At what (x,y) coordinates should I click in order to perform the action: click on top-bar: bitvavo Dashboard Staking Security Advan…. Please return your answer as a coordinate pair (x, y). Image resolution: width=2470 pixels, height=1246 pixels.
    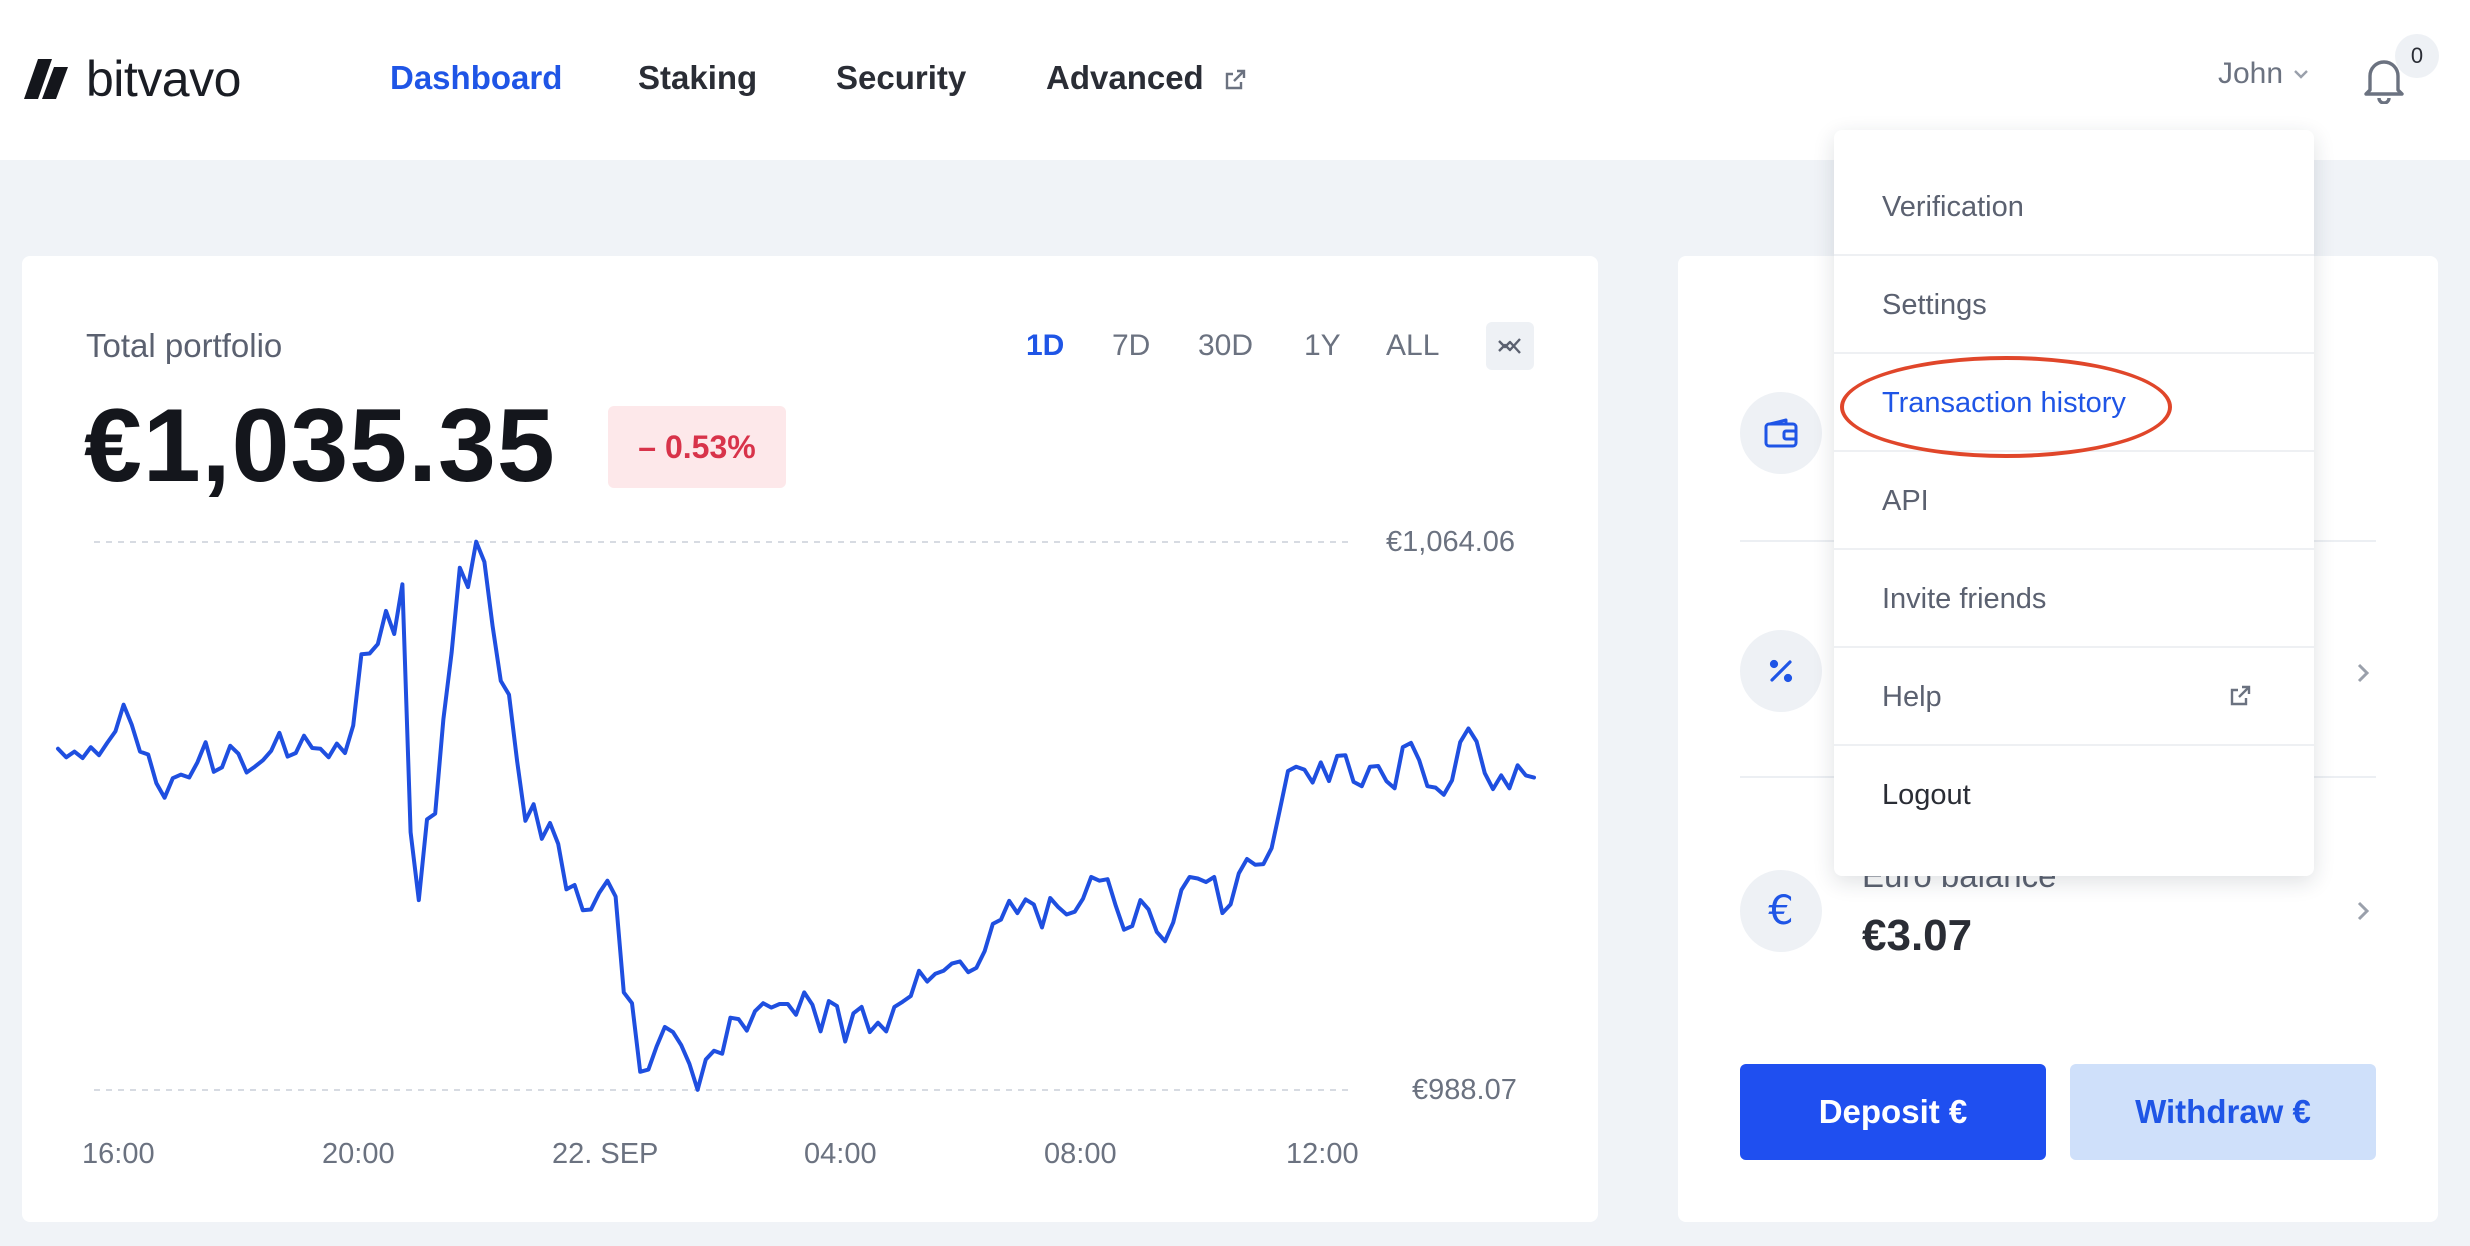
    Looking at the image, I should click on (1235, 80).